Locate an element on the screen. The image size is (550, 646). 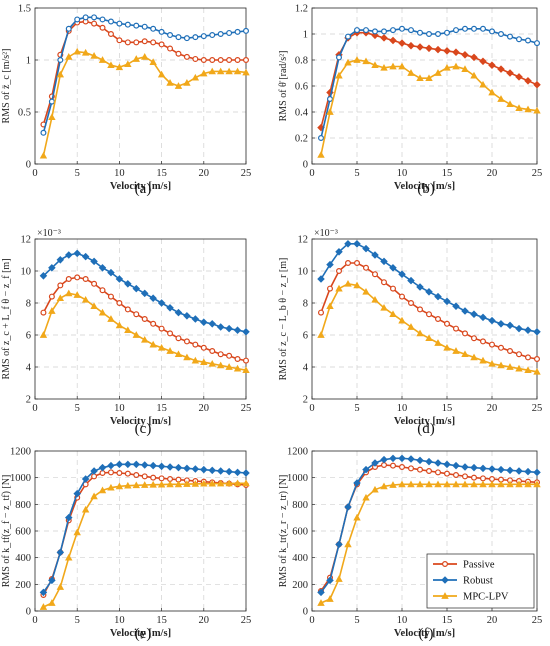
x-axis-label: Velocity [m/s] is located at coordinates (424, 421).